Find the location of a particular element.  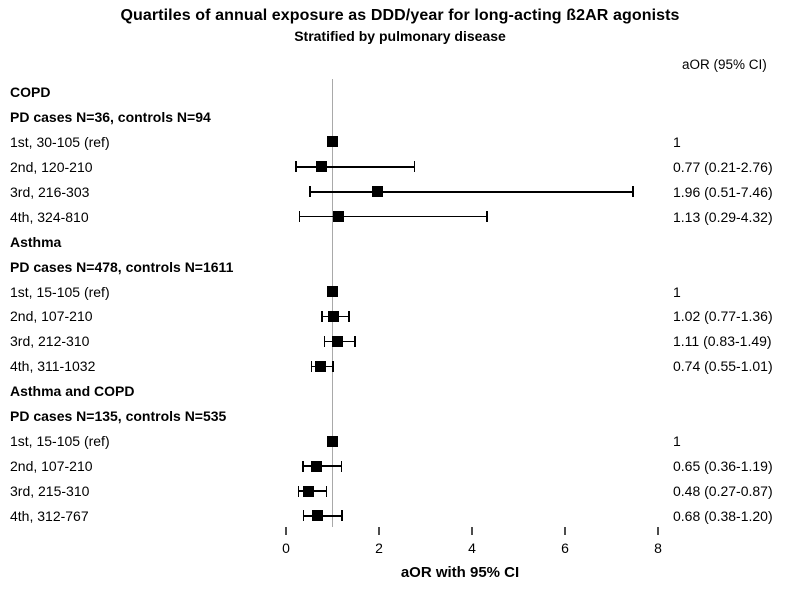

x-axis-tick-label: 2 is located at coordinates (379, 548).